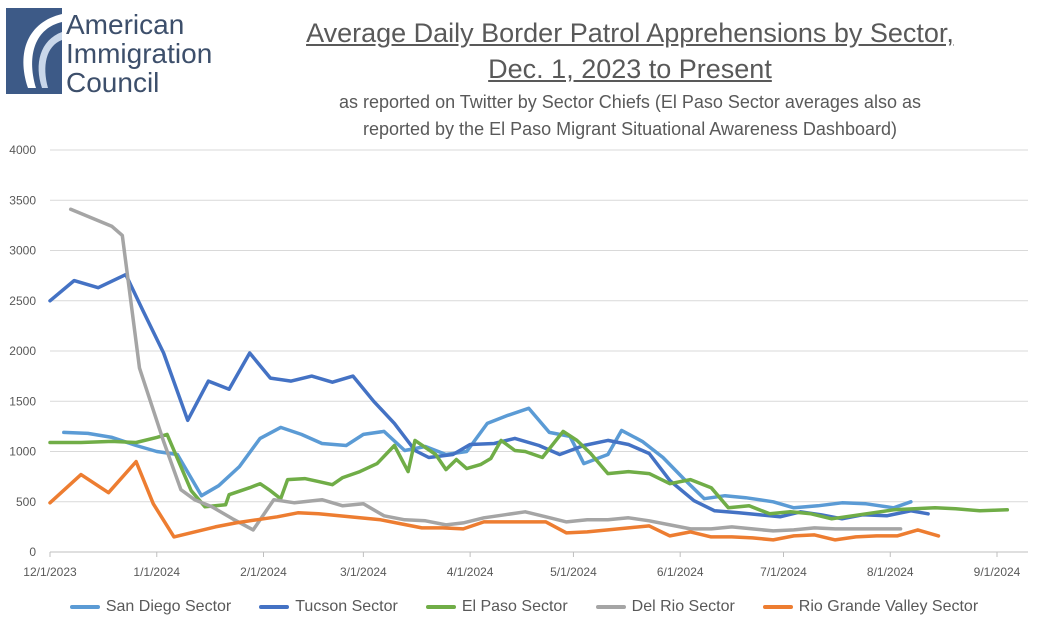  I want to click on x-tick-label: 8/1/2024, so click(890, 572).